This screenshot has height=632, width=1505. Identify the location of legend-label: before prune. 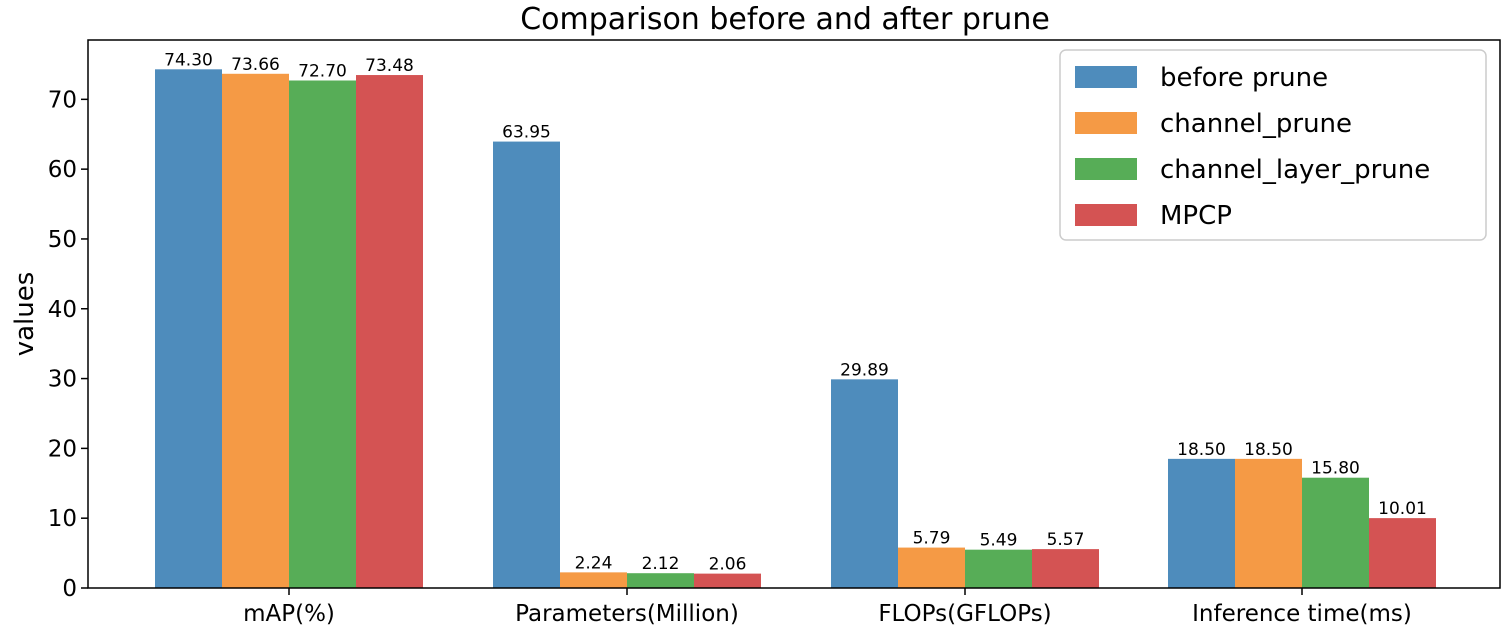
(1244, 78).